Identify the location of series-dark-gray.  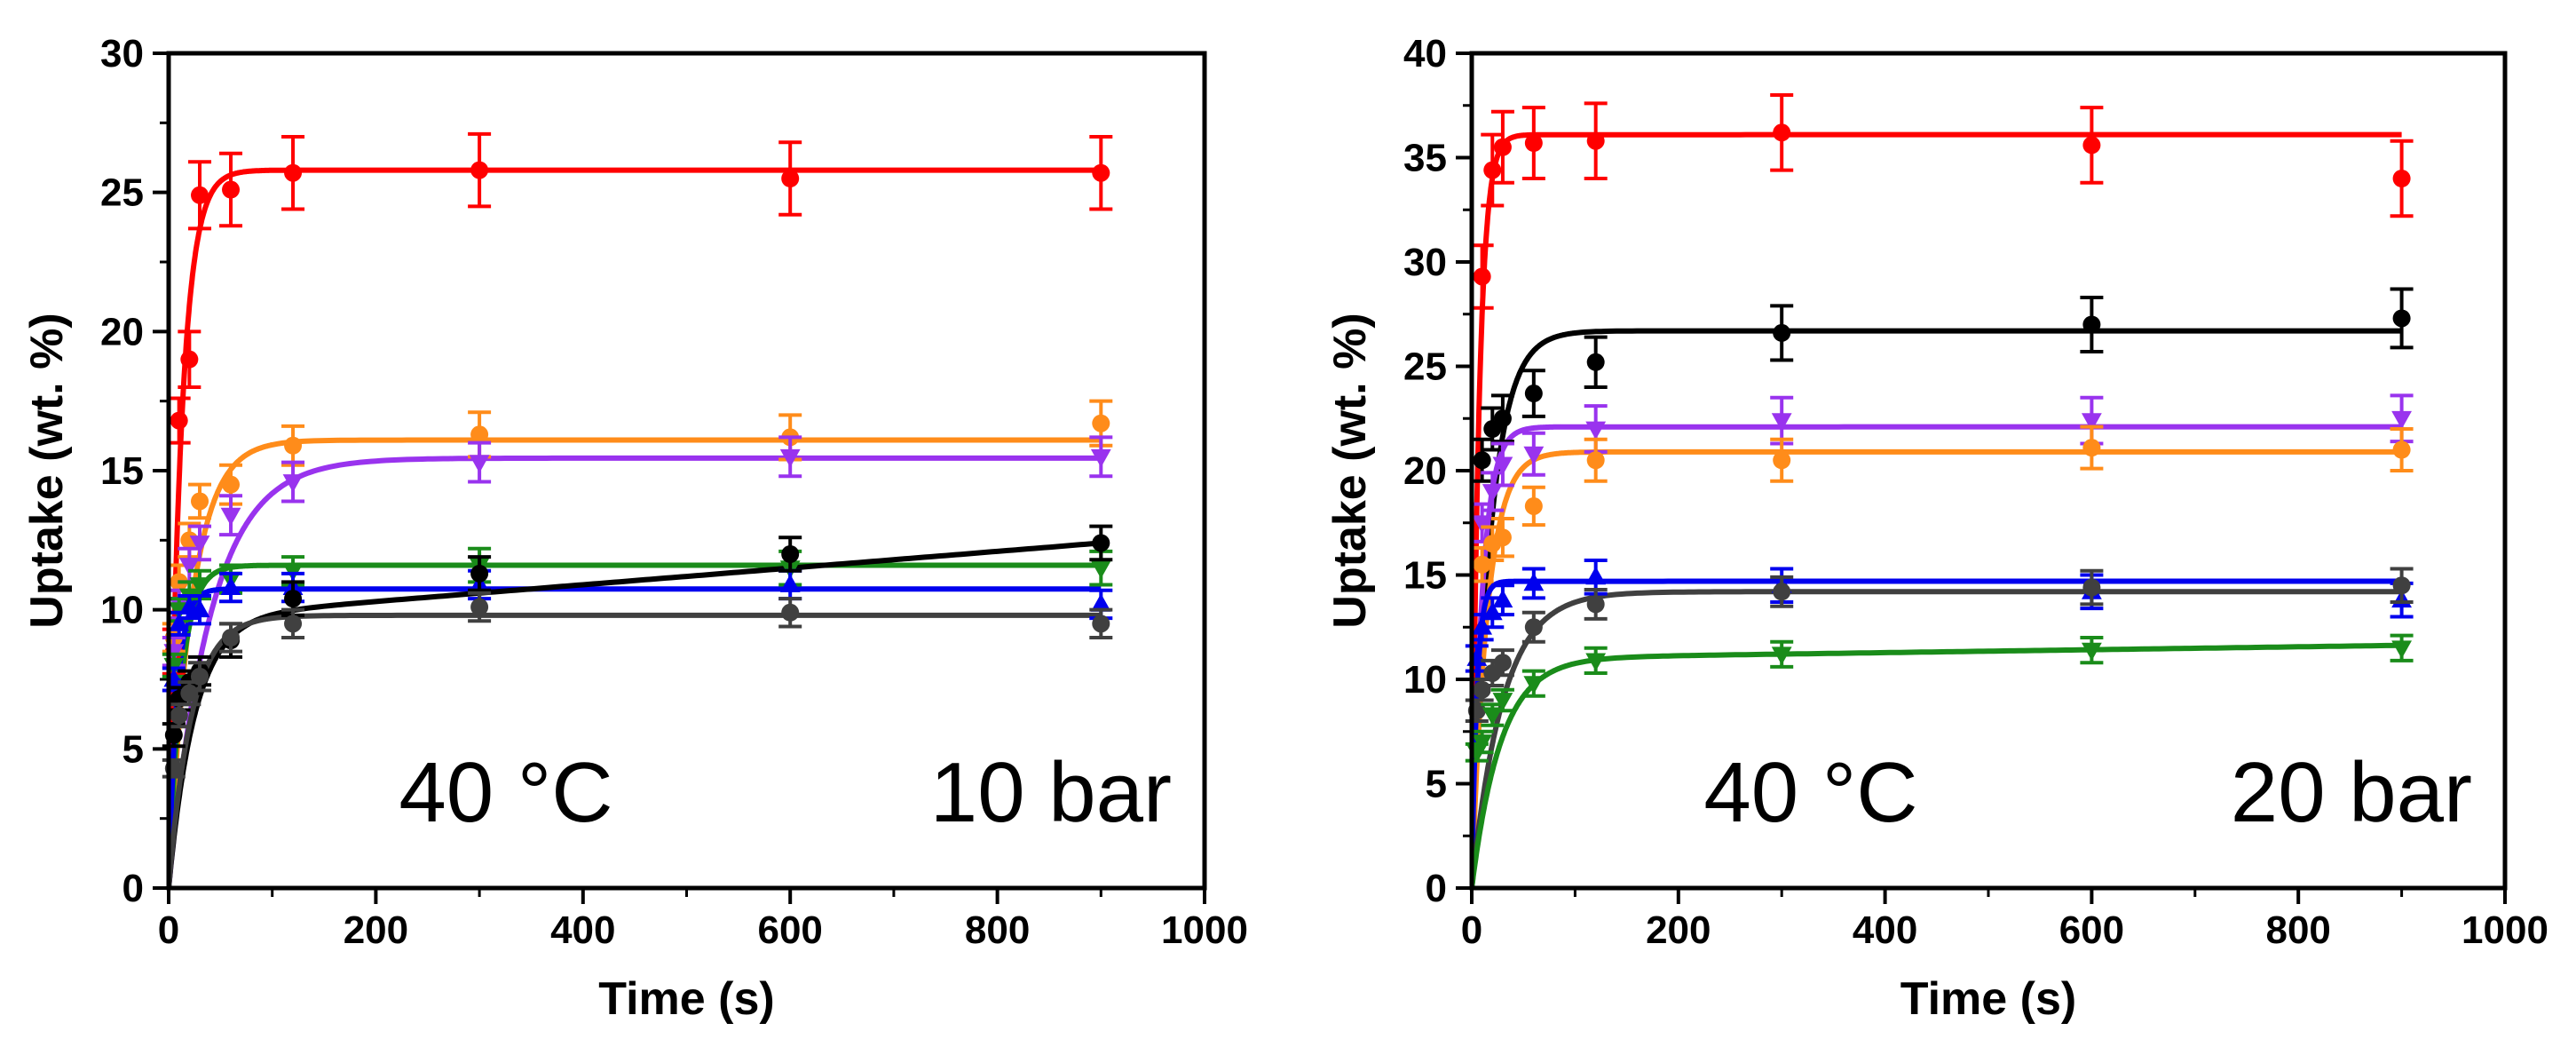
(637, 685).